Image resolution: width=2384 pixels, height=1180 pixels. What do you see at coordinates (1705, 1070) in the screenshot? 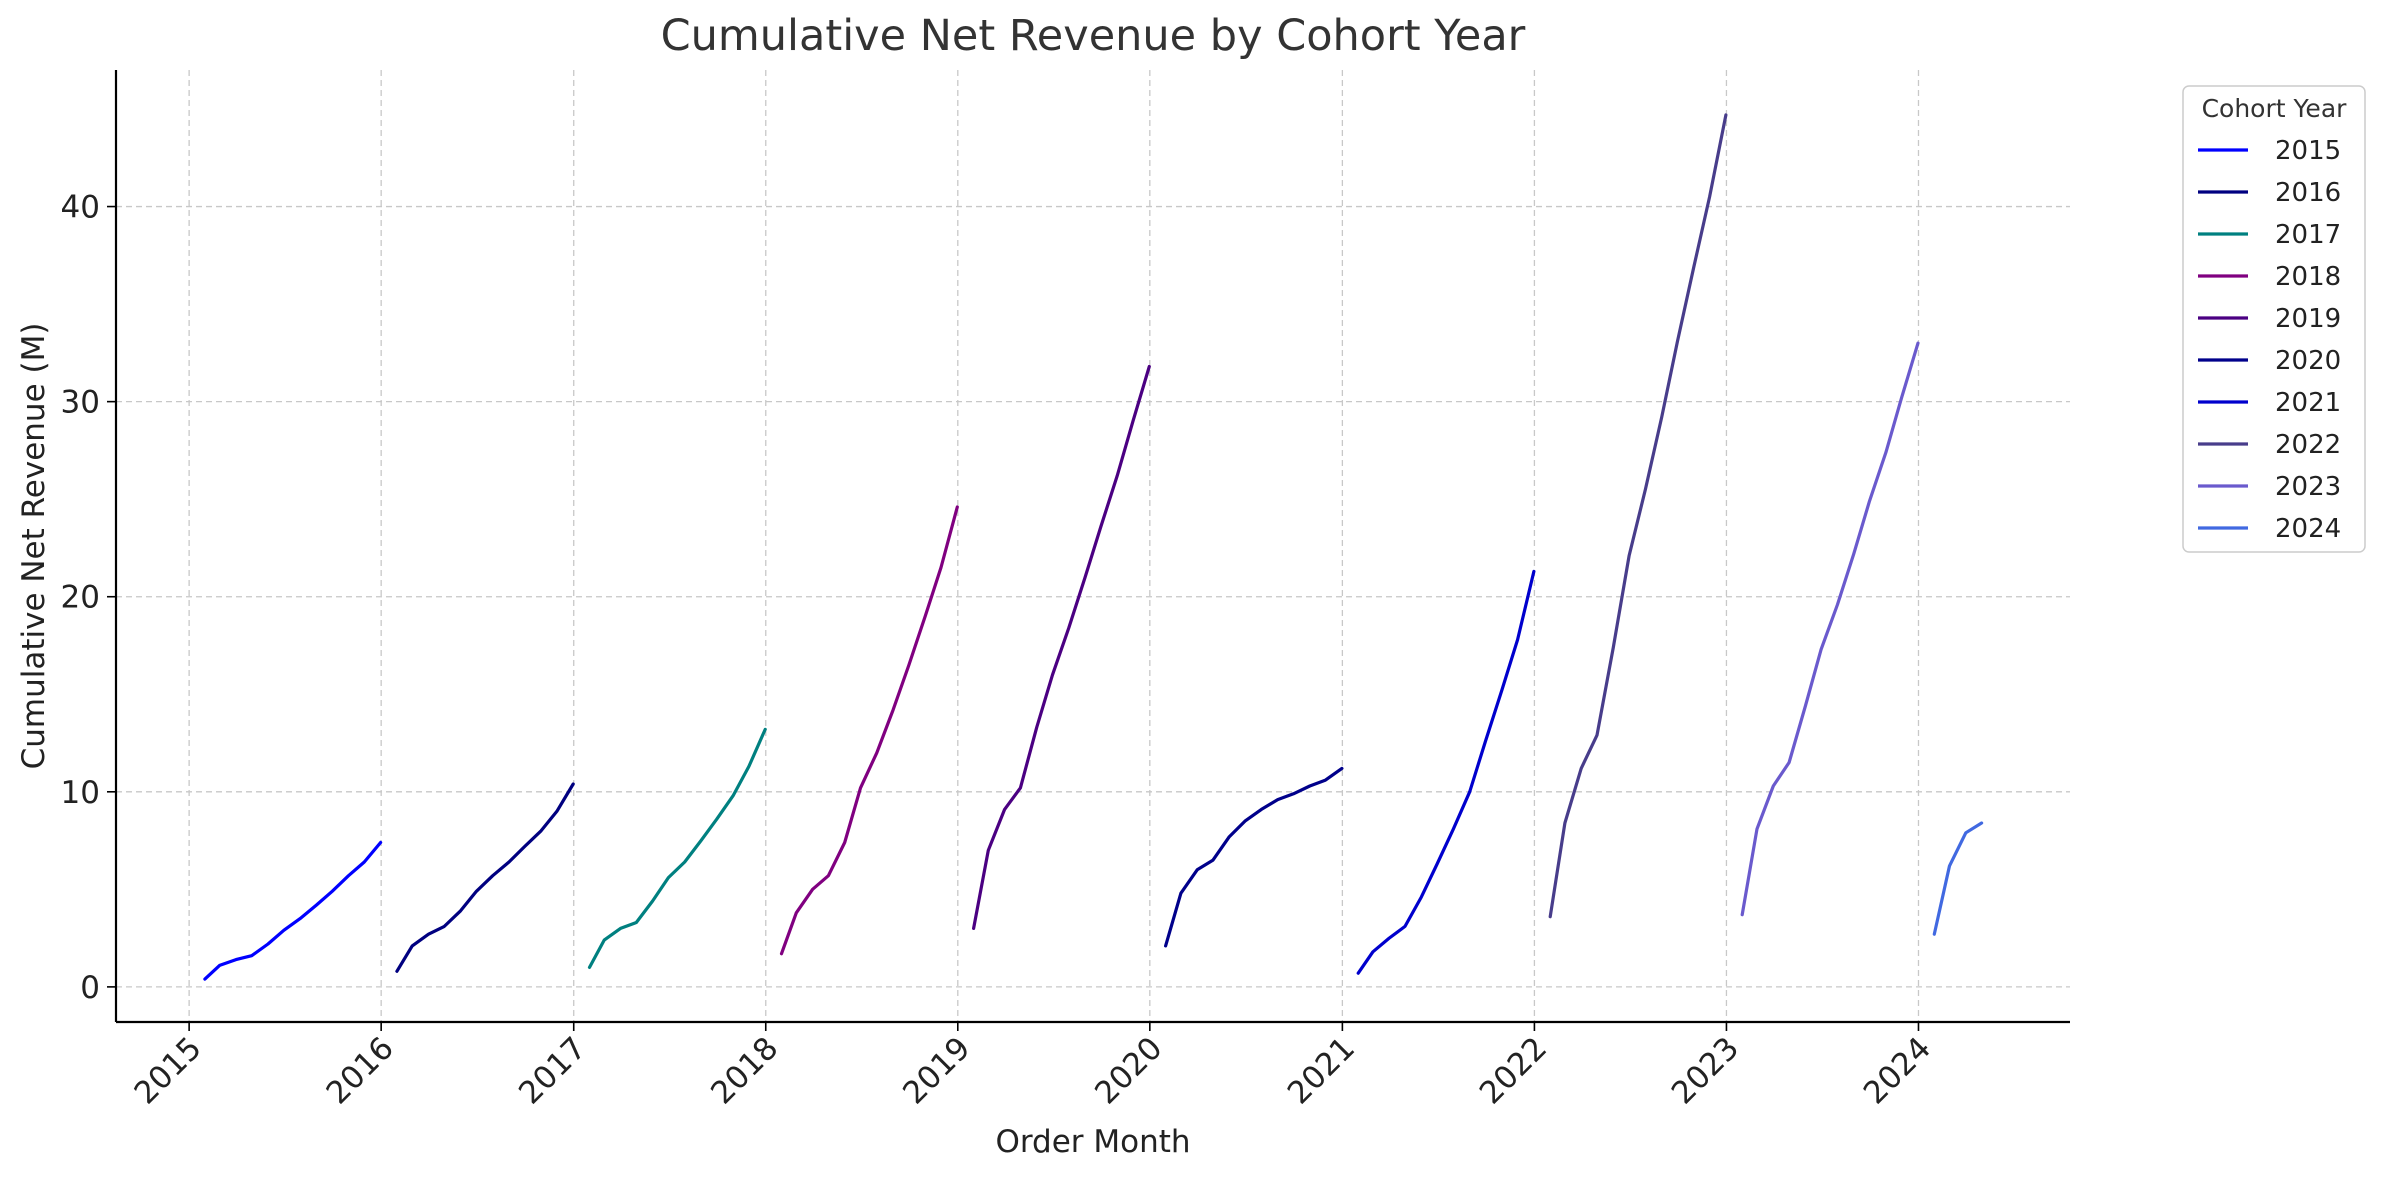
I see `x-tick-label: 2023` at bounding box center [1705, 1070].